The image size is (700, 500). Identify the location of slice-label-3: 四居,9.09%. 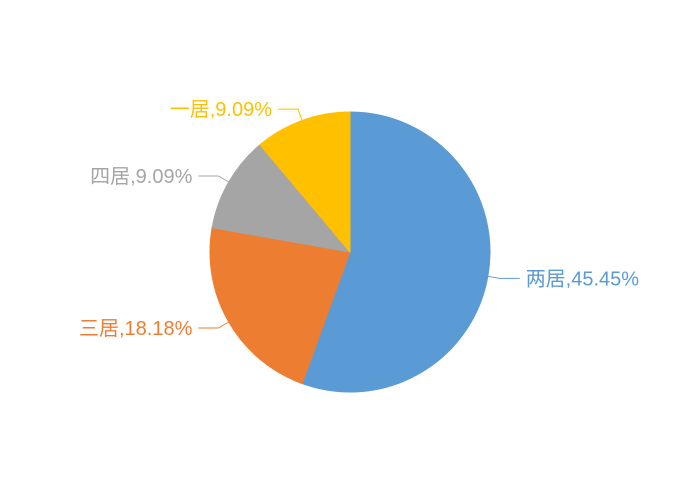
(141, 177).